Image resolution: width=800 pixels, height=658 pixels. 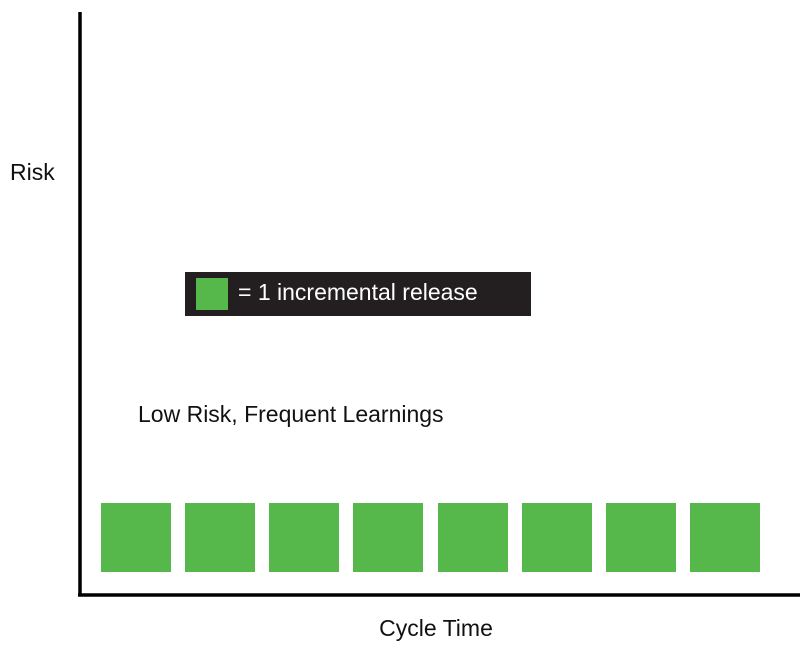 What do you see at coordinates (430, 537) in the screenshot?
I see `release-blocks` at bounding box center [430, 537].